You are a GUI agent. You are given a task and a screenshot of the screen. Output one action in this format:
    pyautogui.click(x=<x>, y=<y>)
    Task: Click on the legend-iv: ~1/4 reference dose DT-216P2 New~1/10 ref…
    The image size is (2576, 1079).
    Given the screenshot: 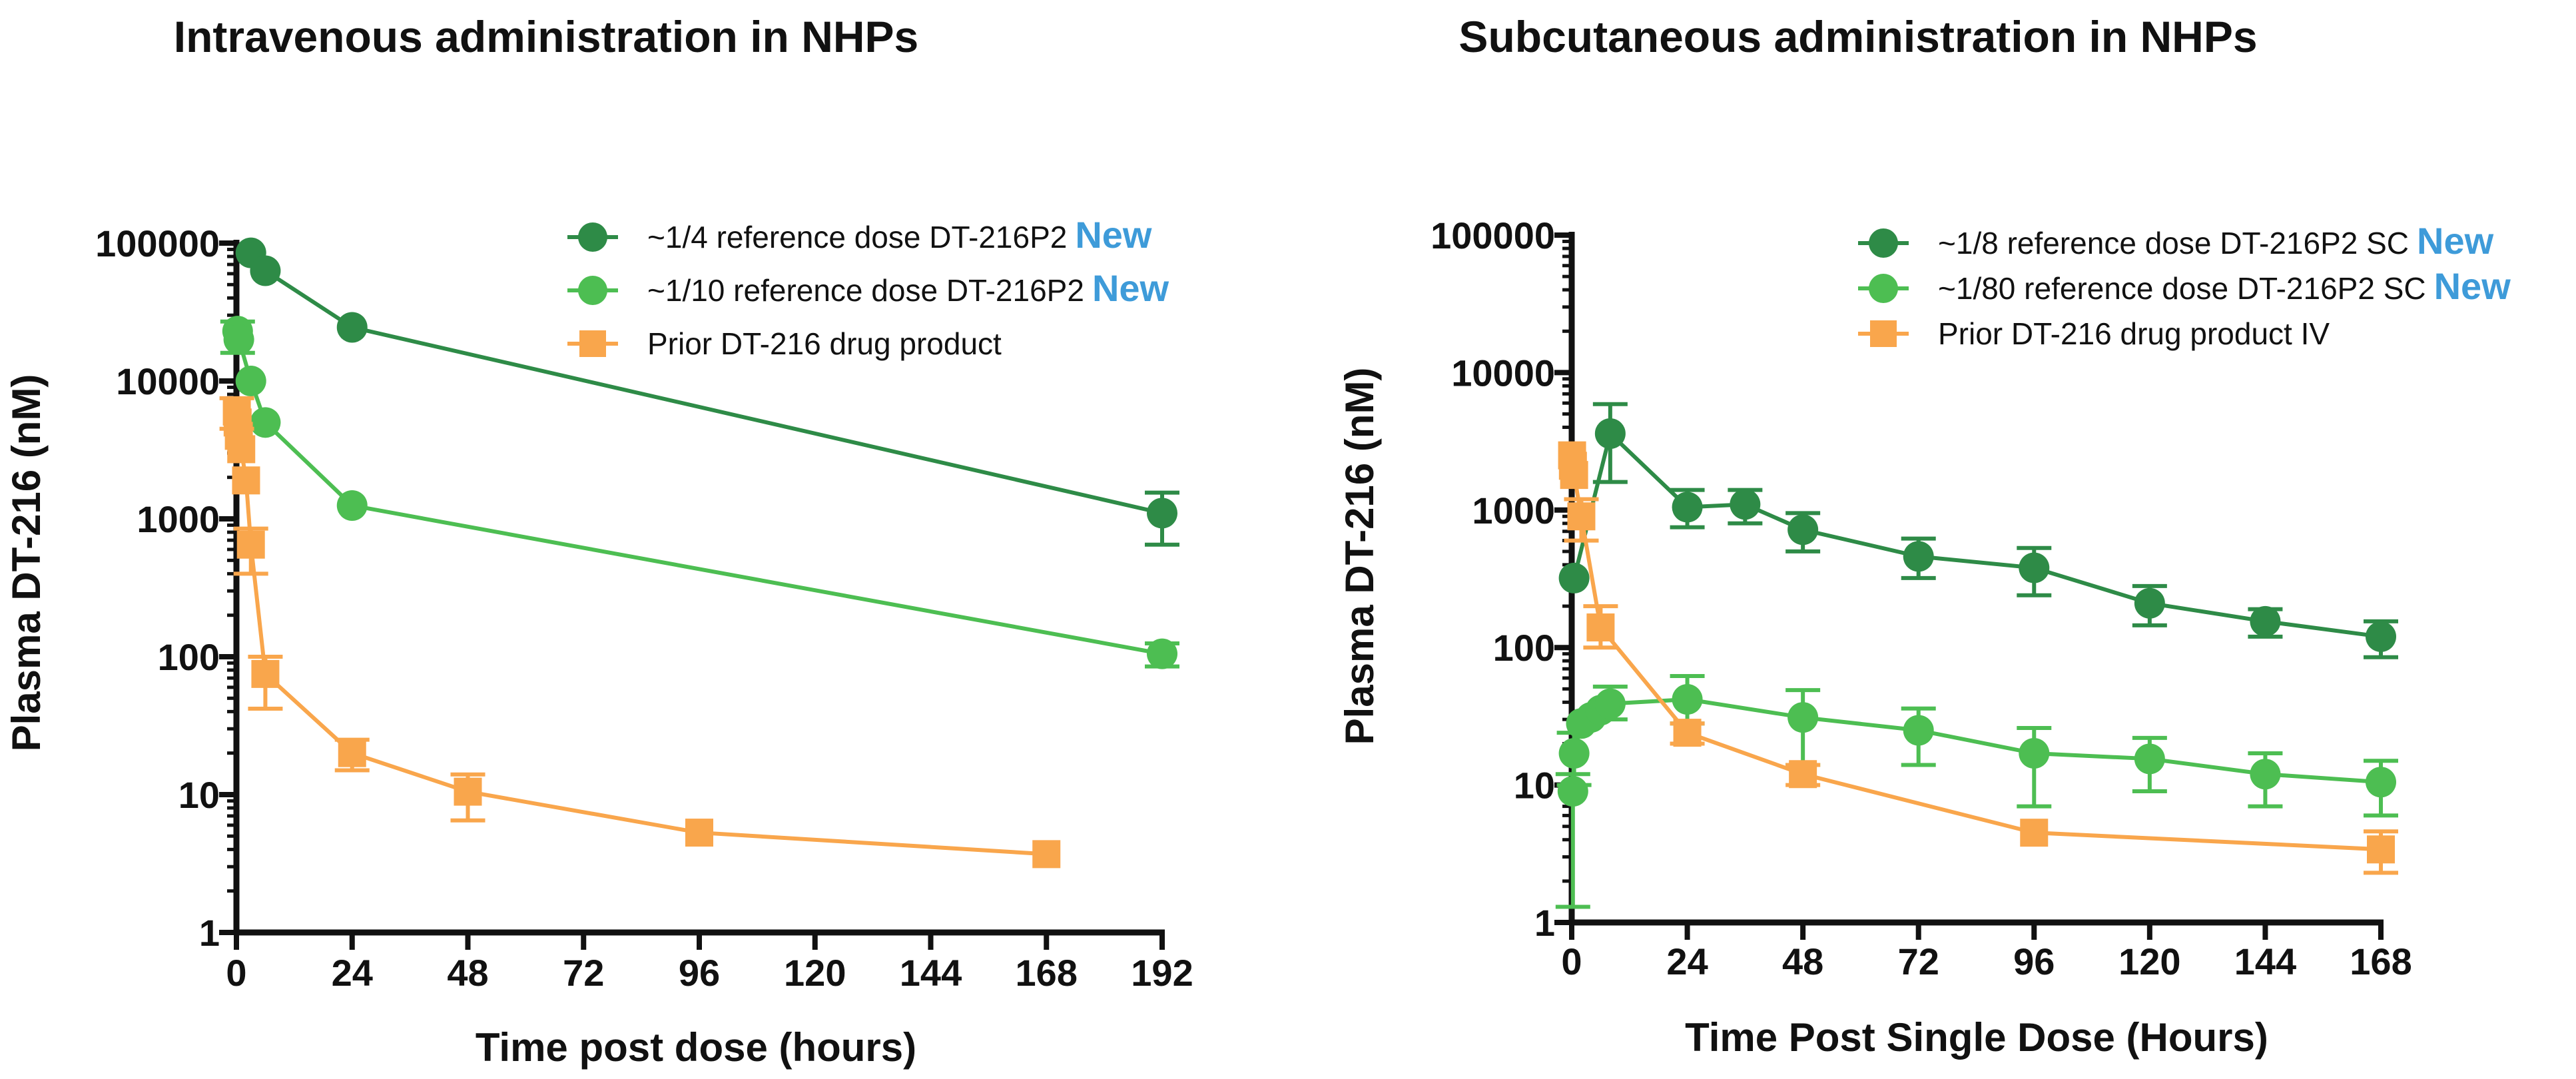 What is the action you would take?
    pyautogui.click(x=868, y=287)
    